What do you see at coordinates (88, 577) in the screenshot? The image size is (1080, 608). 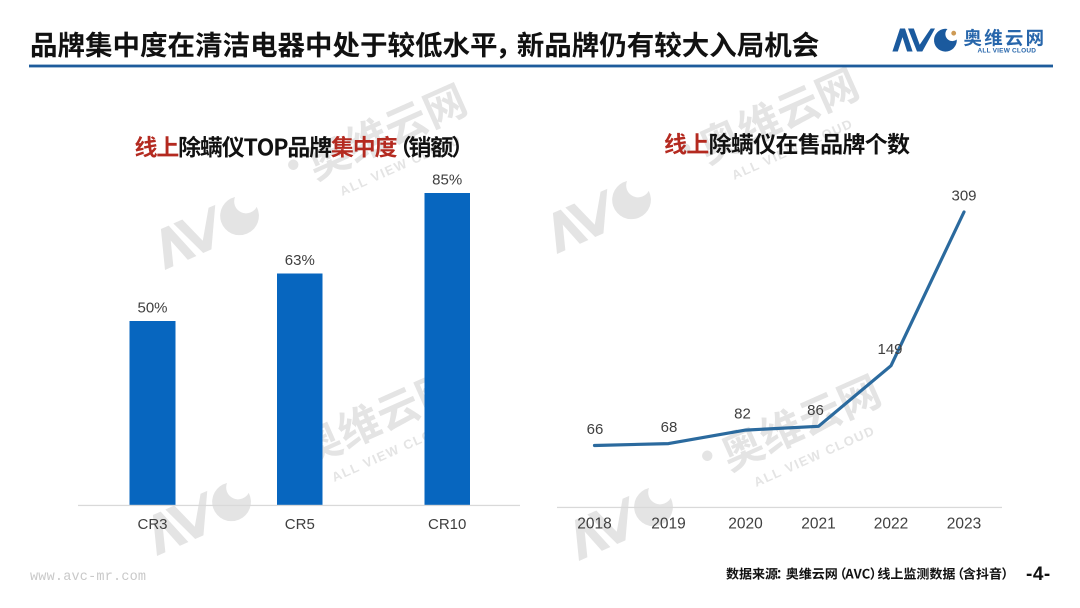 I see `svg-text: www.avc-mr.com` at bounding box center [88, 577].